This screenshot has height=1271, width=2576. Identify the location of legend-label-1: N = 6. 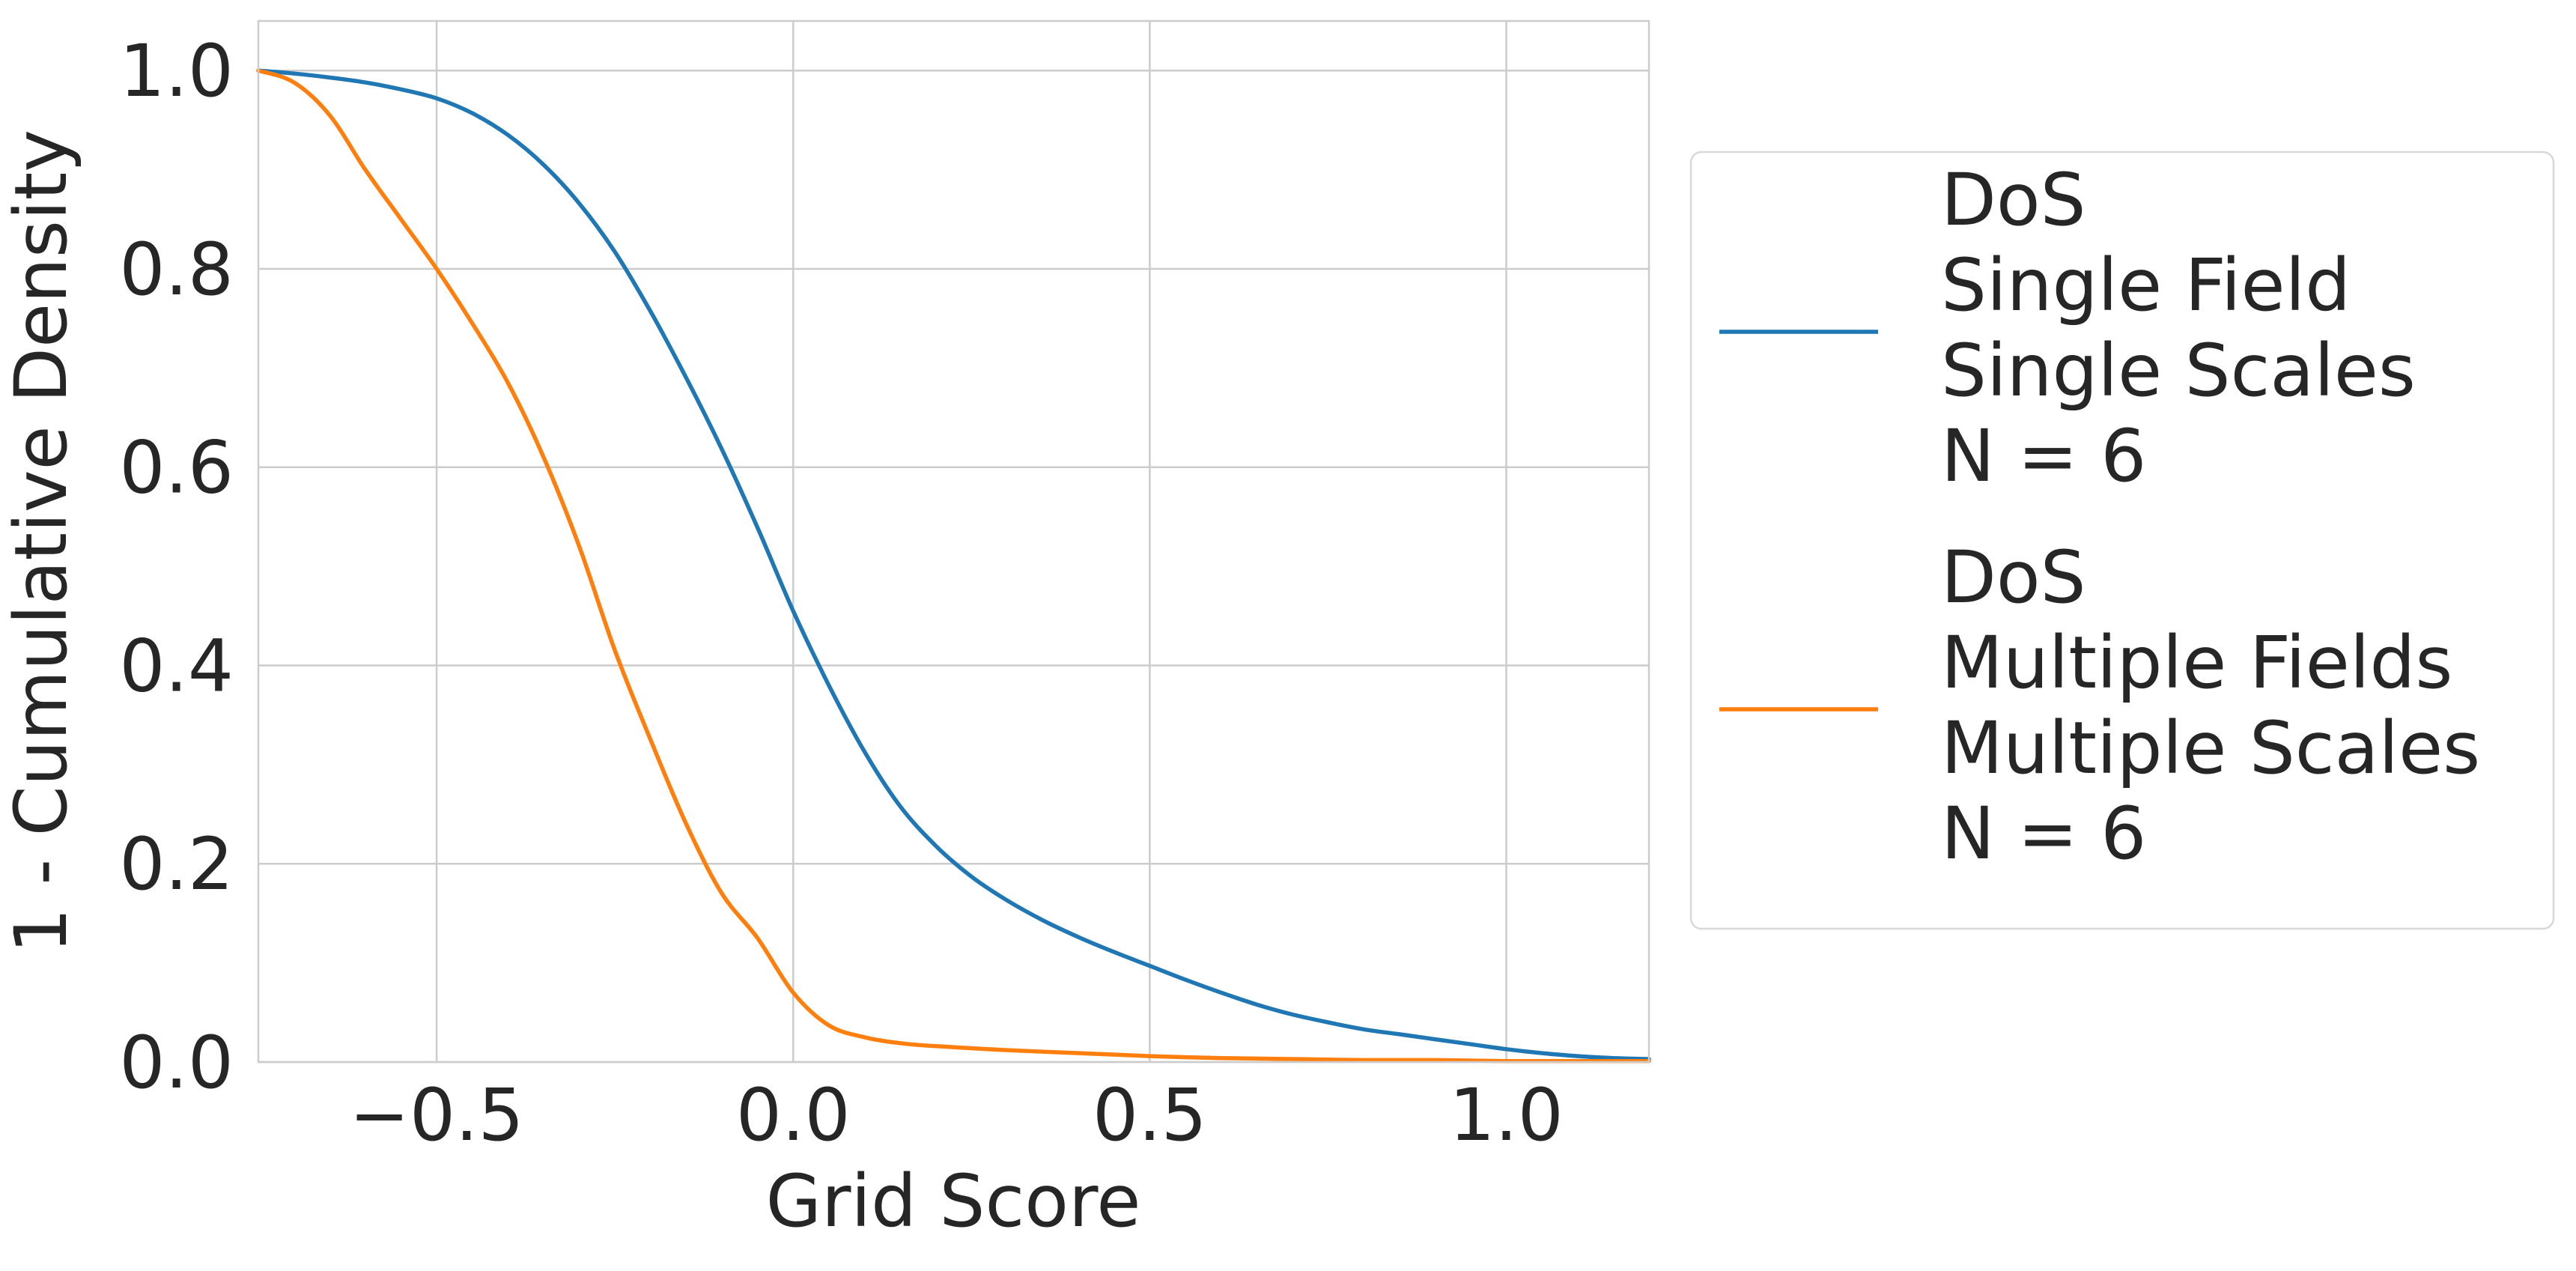
(2043, 456).